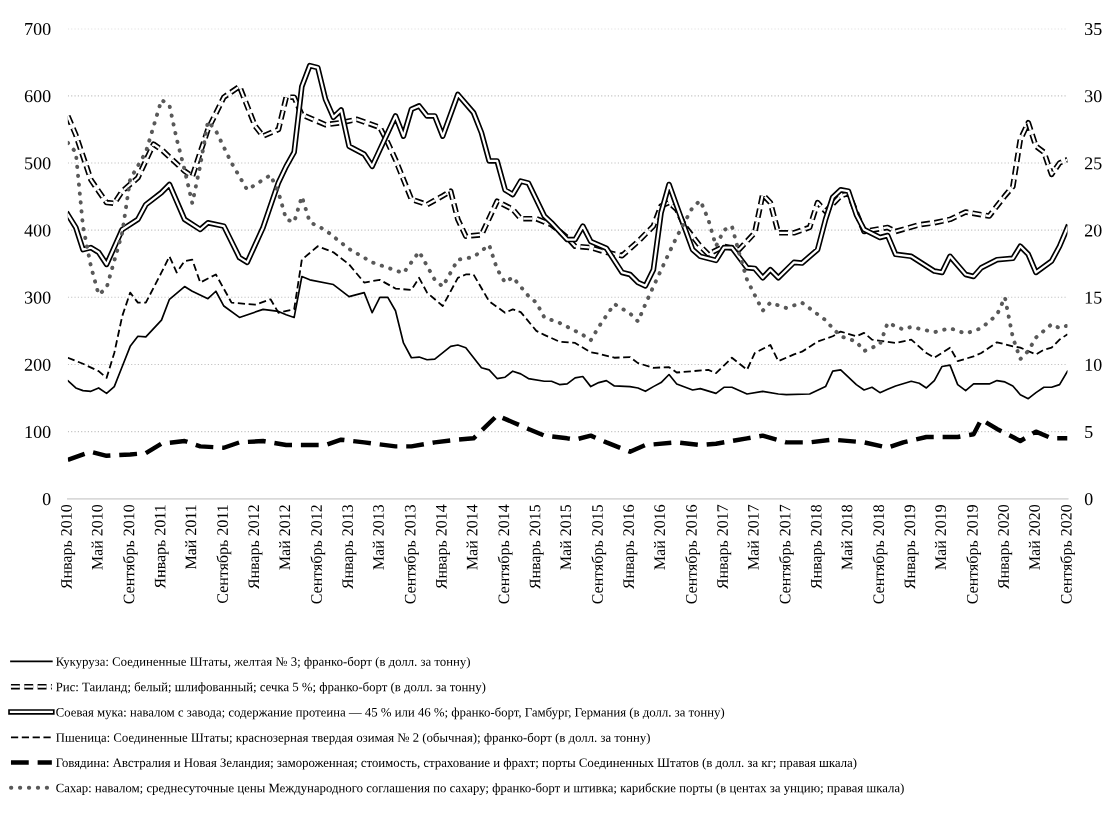 This screenshot has height=819, width=1112. I want to click on y2-tick-label: 15, so click(1093, 297).